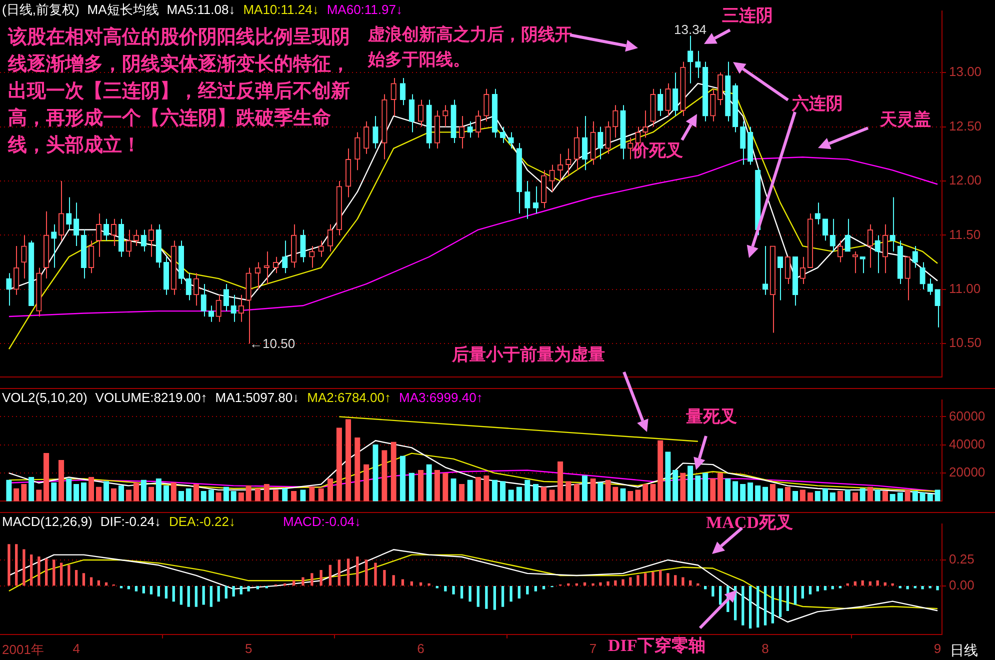 The image size is (995, 660). Describe the element at coordinates (47, 521) in the screenshot. I see `chart-title: MACD(12,26,9)` at that location.